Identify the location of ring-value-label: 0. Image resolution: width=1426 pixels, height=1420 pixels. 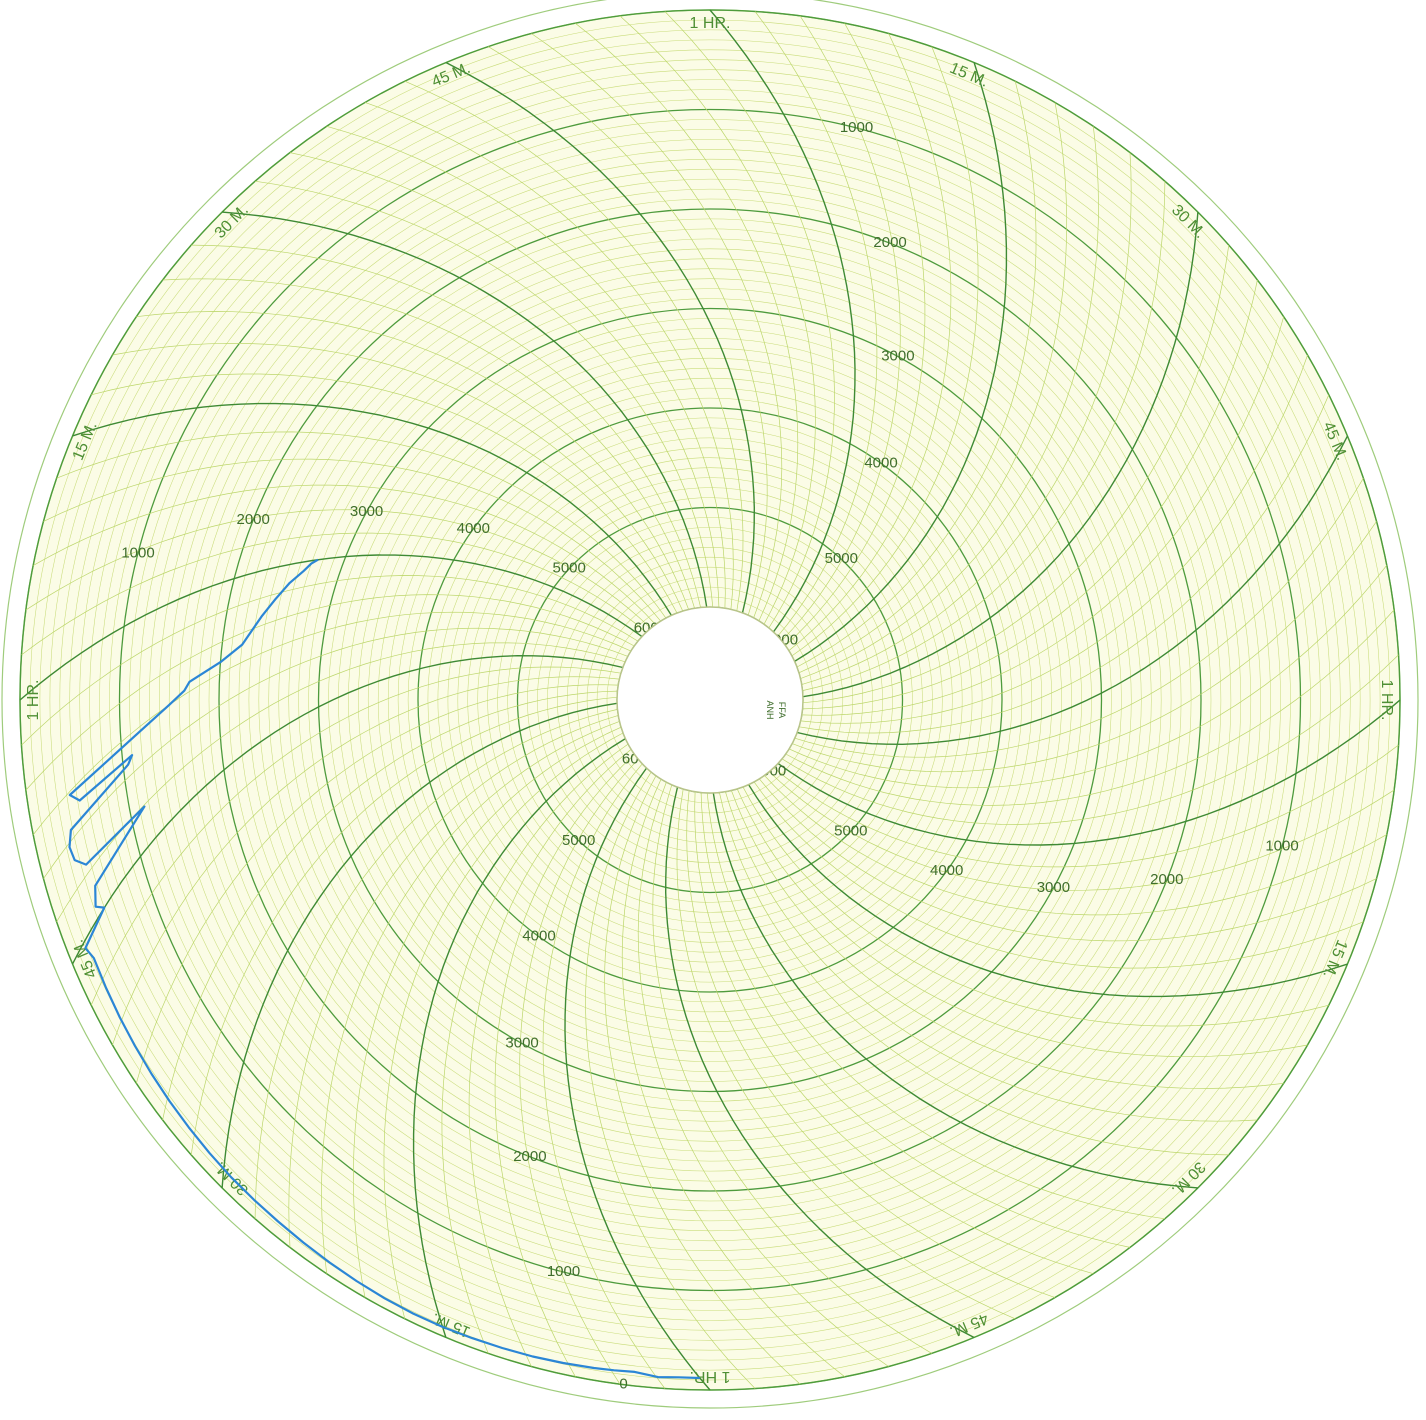
(623, 1384).